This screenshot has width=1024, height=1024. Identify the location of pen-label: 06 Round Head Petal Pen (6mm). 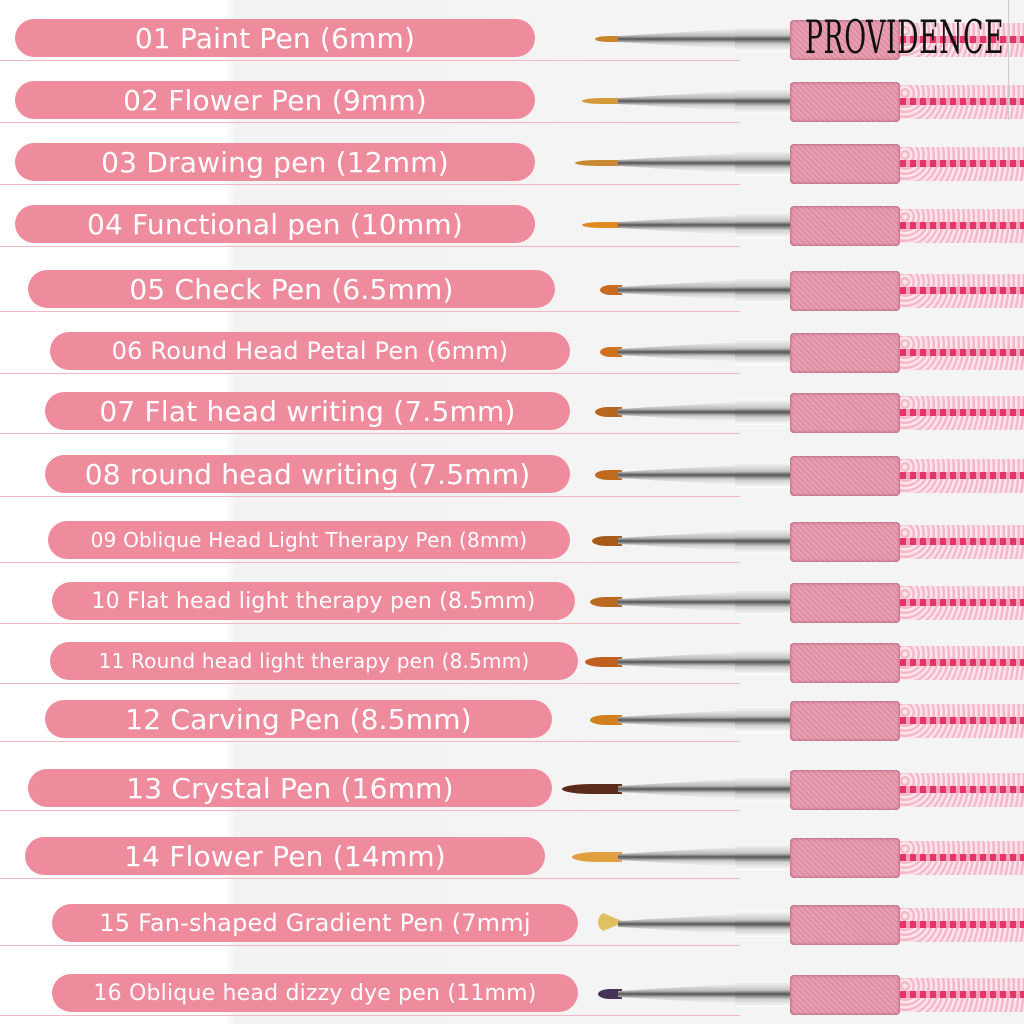
(310, 351).